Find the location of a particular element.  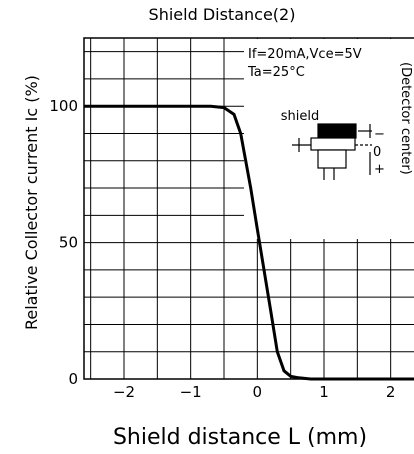

x-tick-labels: −2 −1 0 1 2 is located at coordinates (254, 392).